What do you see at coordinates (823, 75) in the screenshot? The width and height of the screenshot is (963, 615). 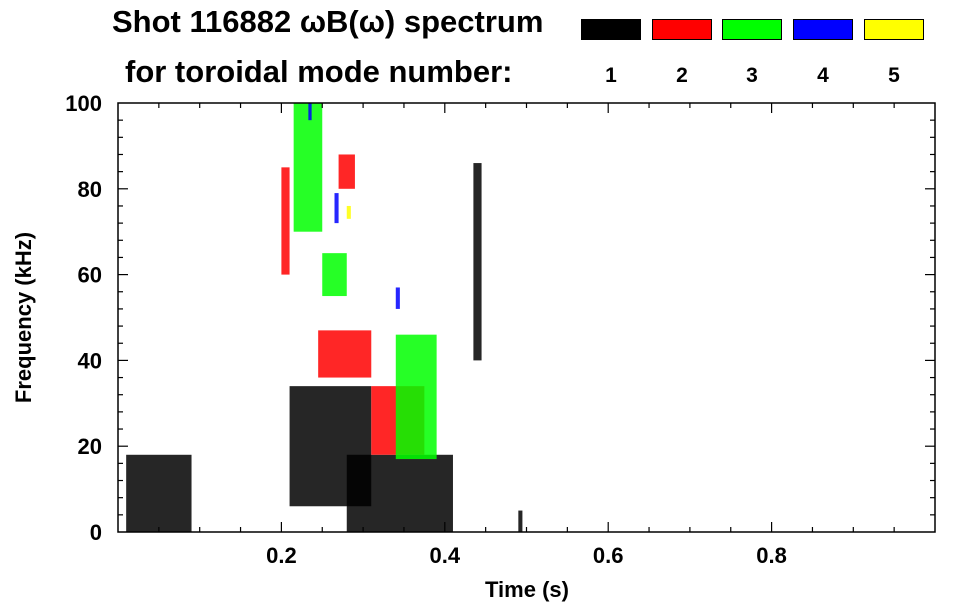 I see `legend-label-mode-4: 4` at bounding box center [823, 75].